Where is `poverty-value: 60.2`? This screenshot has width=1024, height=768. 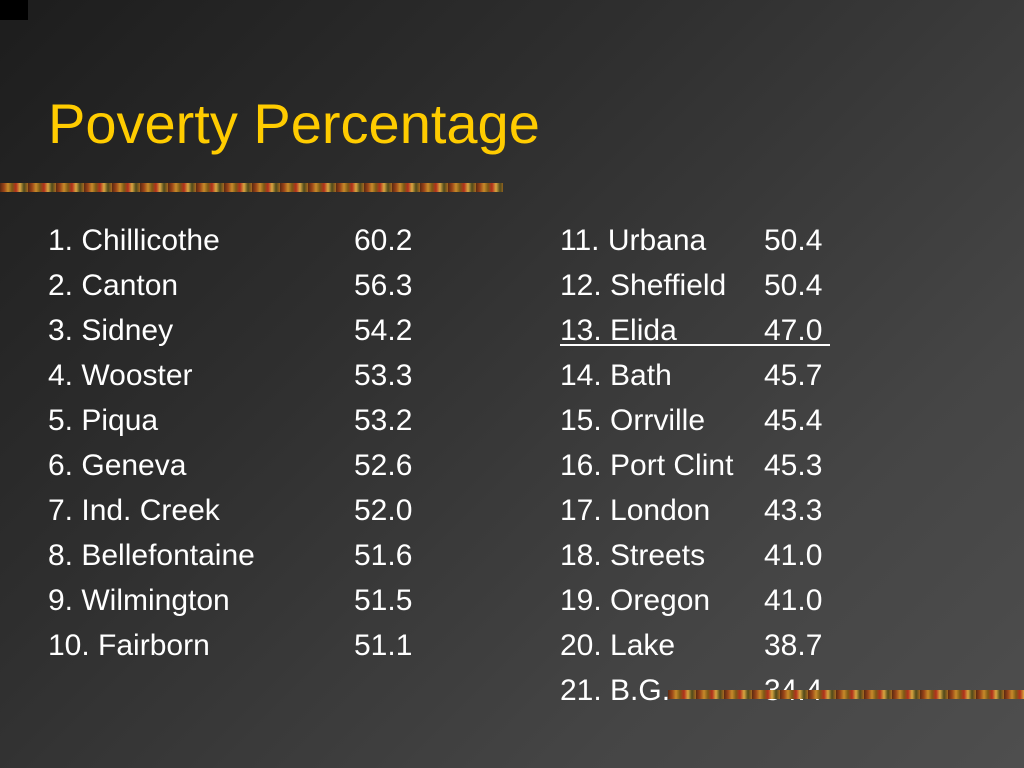
poverty-value: 60.2 is located at coordinates (383, 240).